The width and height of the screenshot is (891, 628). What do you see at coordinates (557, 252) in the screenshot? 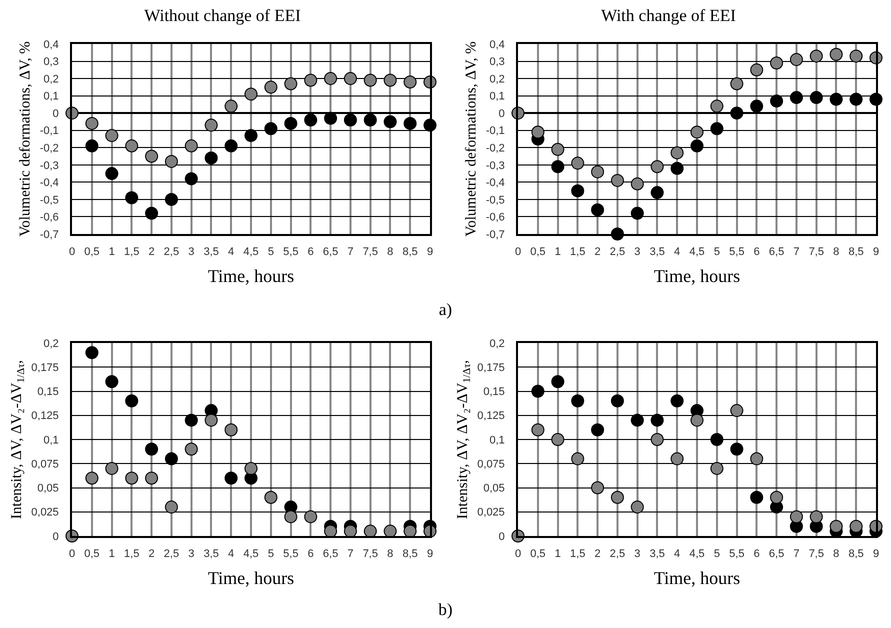
I see `x-tick-label: 1` at bounding box center [557, 252].